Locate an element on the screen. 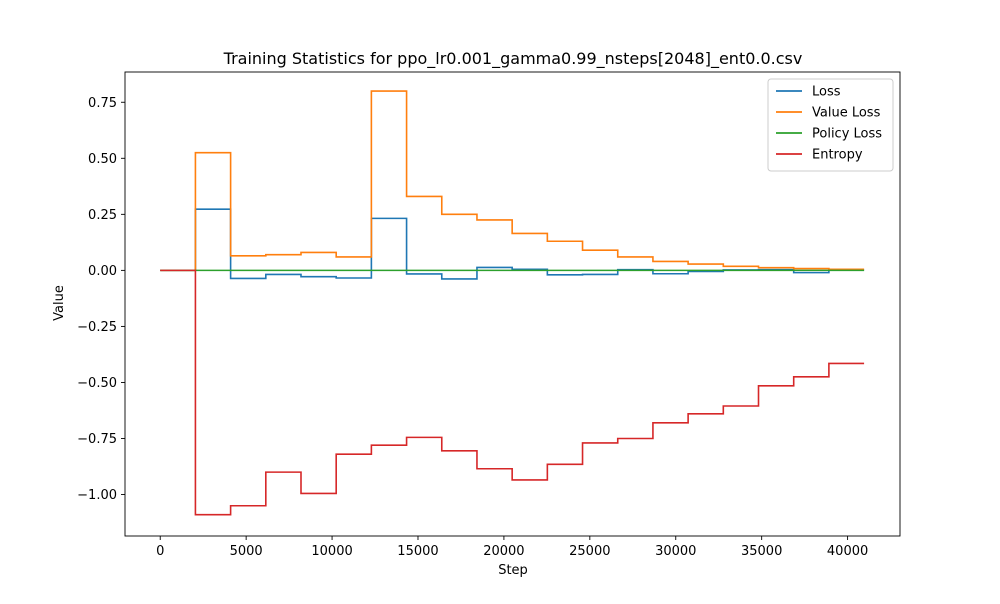  legend-box is located at coordinates (830, 125).